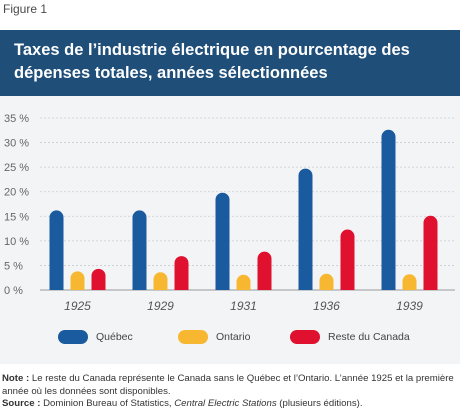 The height and width of the screenshot is (417, 460). What do you see at coordinates (16, 144) in the screenshot?
I see `y-tick-label: 30 %` at bounding box center [16, 144].